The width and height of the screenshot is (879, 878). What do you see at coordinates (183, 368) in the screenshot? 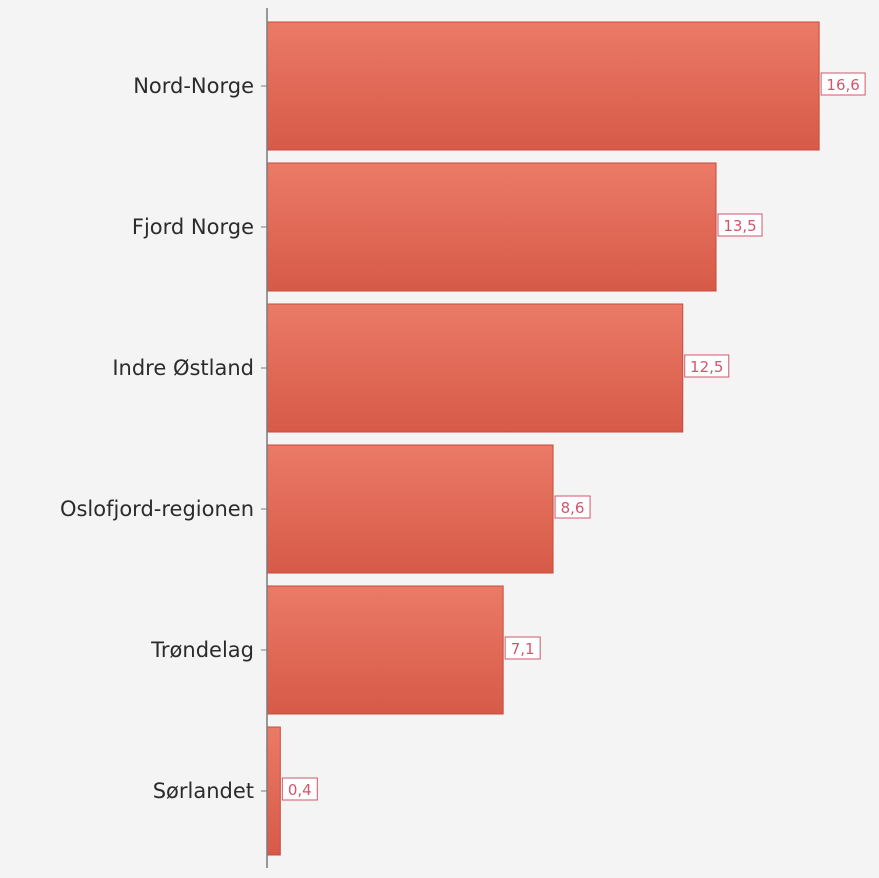
I see `category-label-2: Indre Østland` at bounding box center [183, 368].